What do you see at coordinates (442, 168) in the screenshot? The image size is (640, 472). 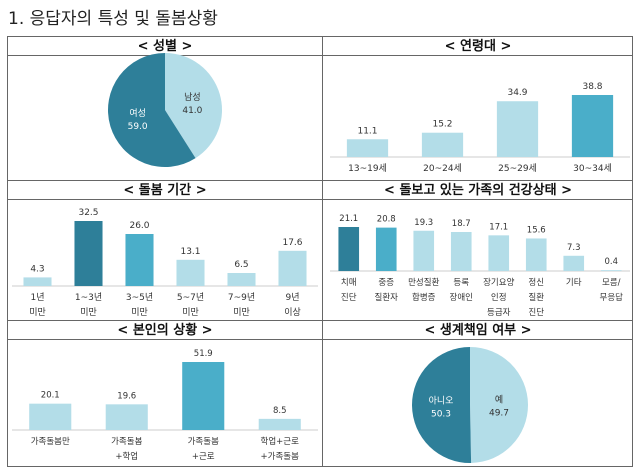 I see `age-tick-label: 20~24세` at bounding box center [442, 168].